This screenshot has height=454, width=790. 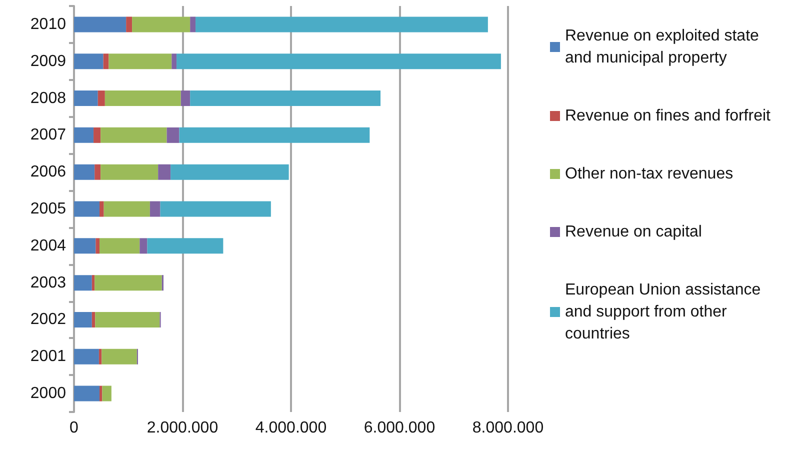 I want to click on y-tick-label: 2002, so click(x=48, y=319).